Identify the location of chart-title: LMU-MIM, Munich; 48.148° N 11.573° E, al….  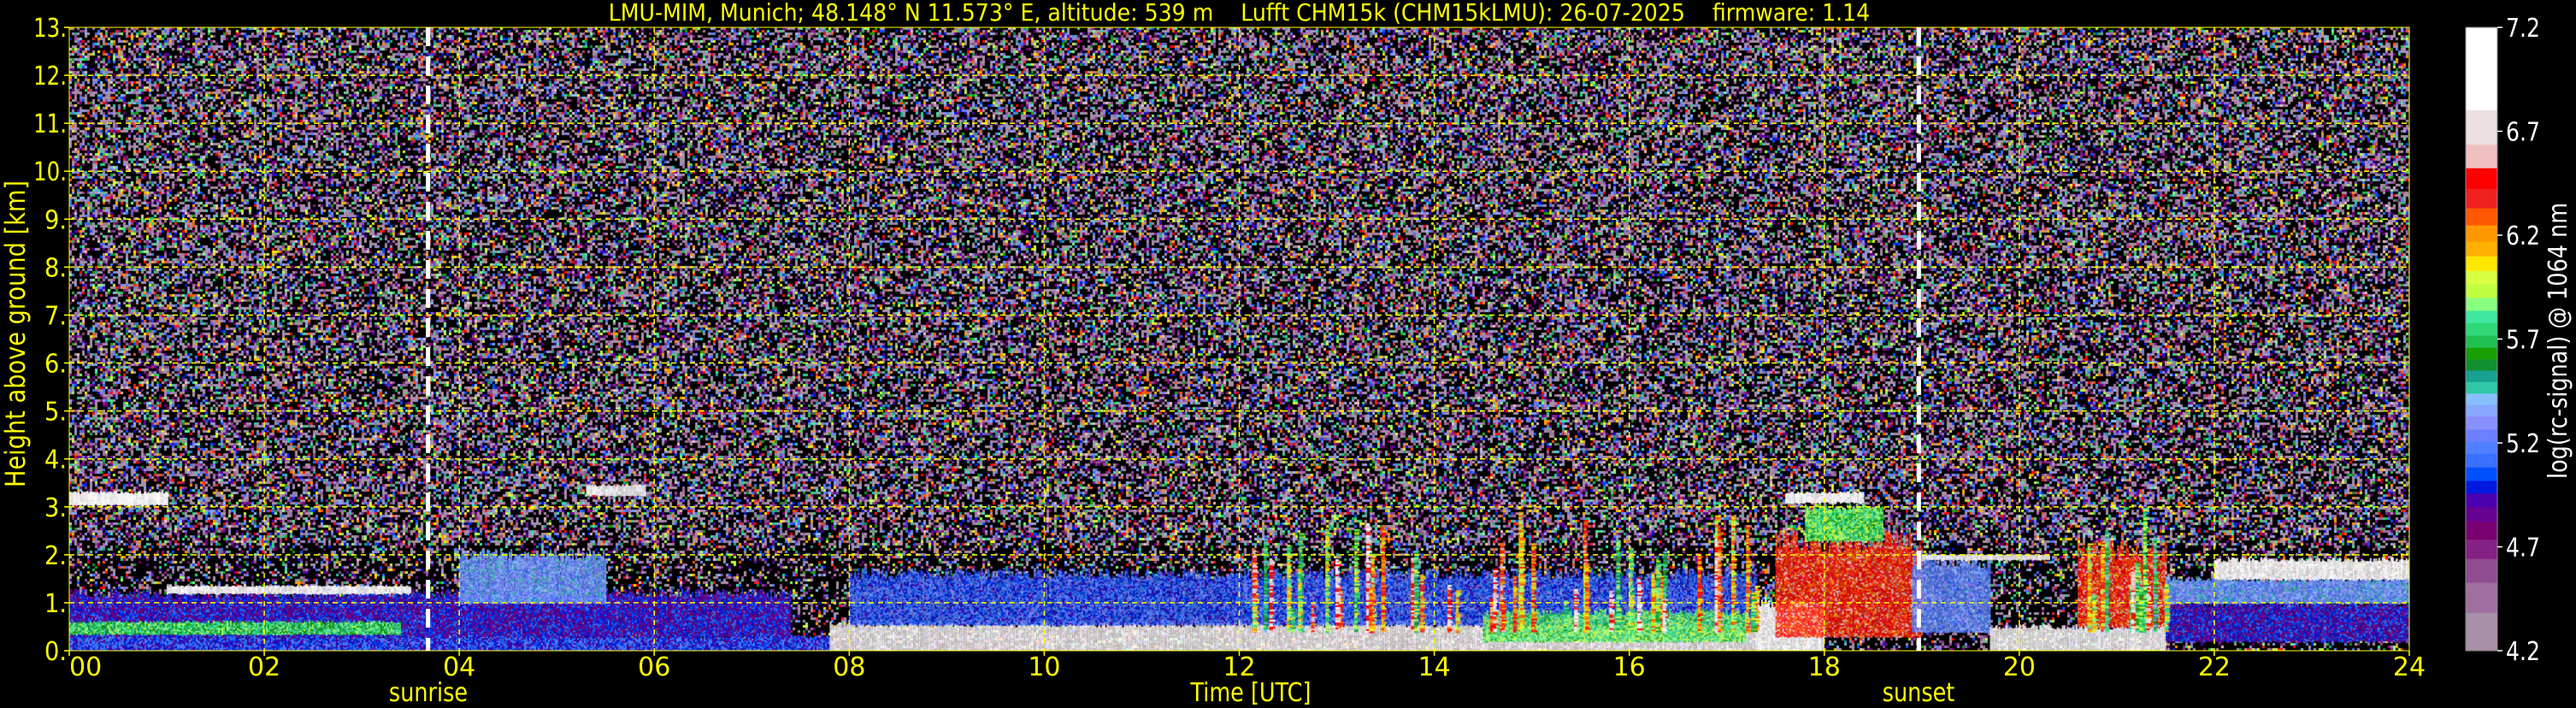
(1239, 13).